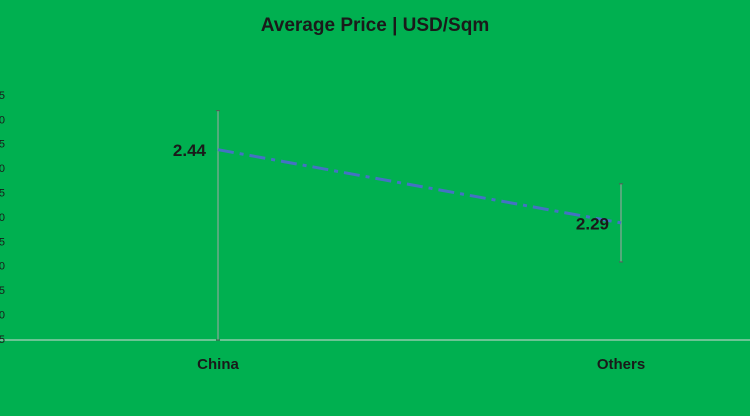 This screenshot has width=750, height=416. What do you see at coordinates (592, 223) in the screenshot?
I see `data-label: 2.29` at bounding box center [592, 223].